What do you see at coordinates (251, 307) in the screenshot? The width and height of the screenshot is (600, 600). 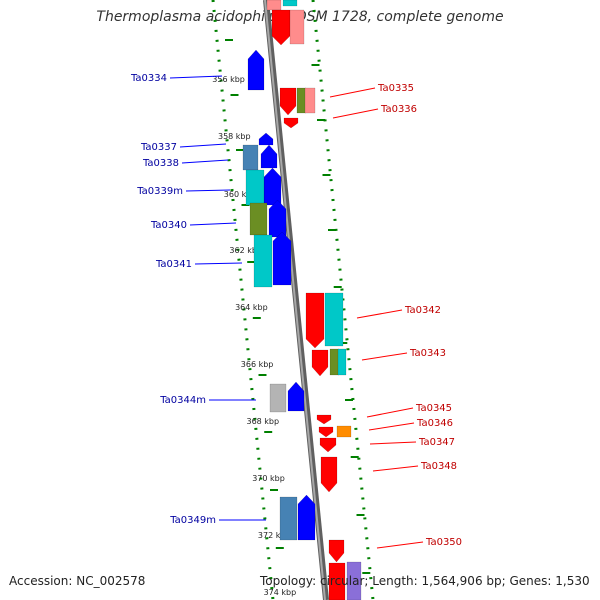 I see `scale-tick-label: 364 kbp` at bounding box center [251, 307].